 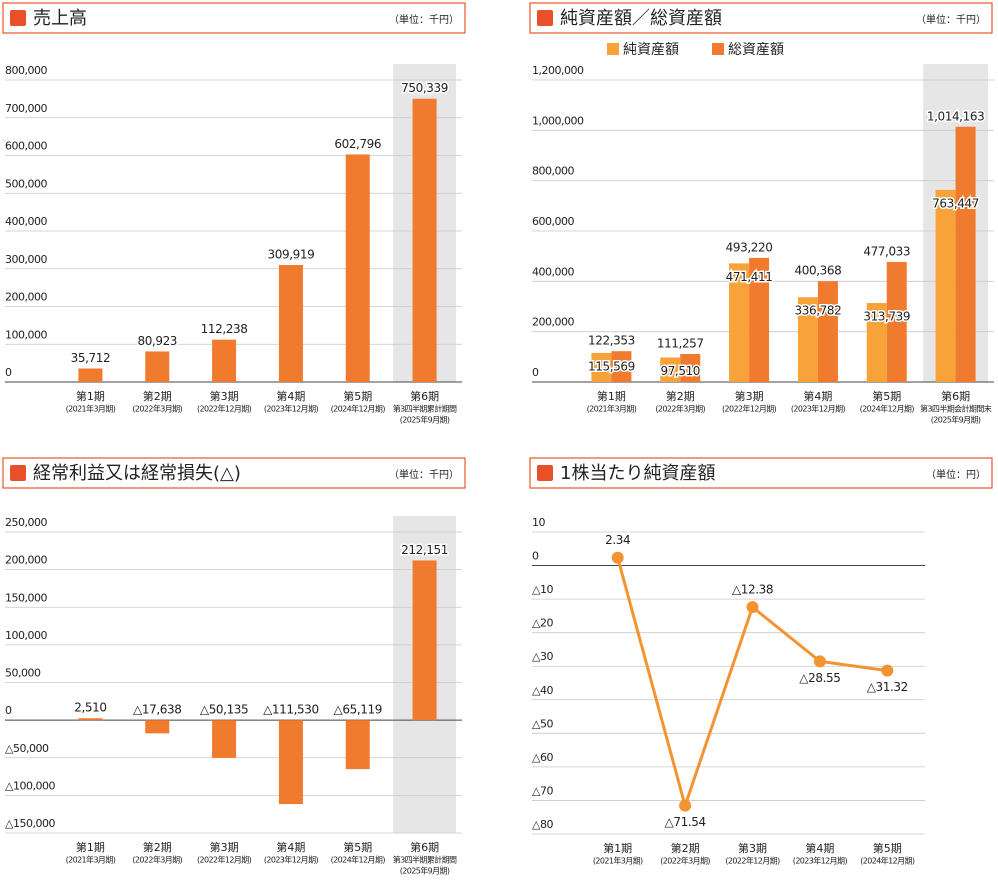 What do you see at coordinates (26, 597) in the screenshot?
I see `y-tick-label: 150,000` at bounding box center [26, 597].